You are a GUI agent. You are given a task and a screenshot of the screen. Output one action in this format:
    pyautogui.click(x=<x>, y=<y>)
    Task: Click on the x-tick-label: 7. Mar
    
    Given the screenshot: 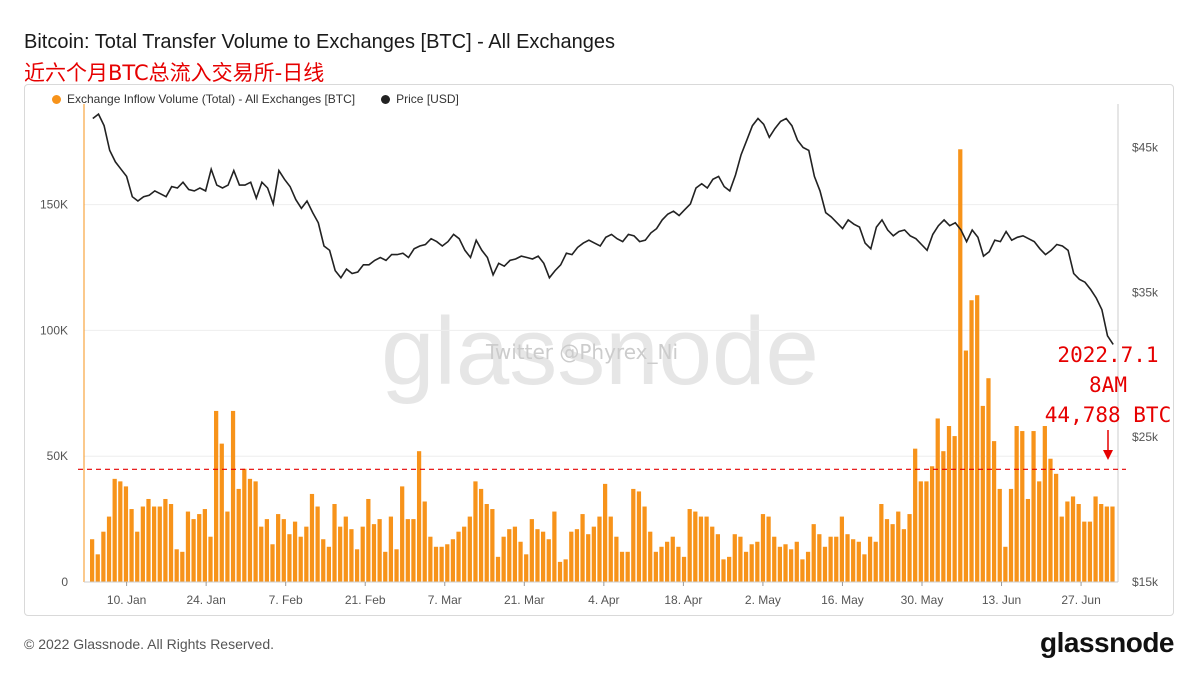 What is the action you would take?
    pyautogui.click(x=445, y=600)
    